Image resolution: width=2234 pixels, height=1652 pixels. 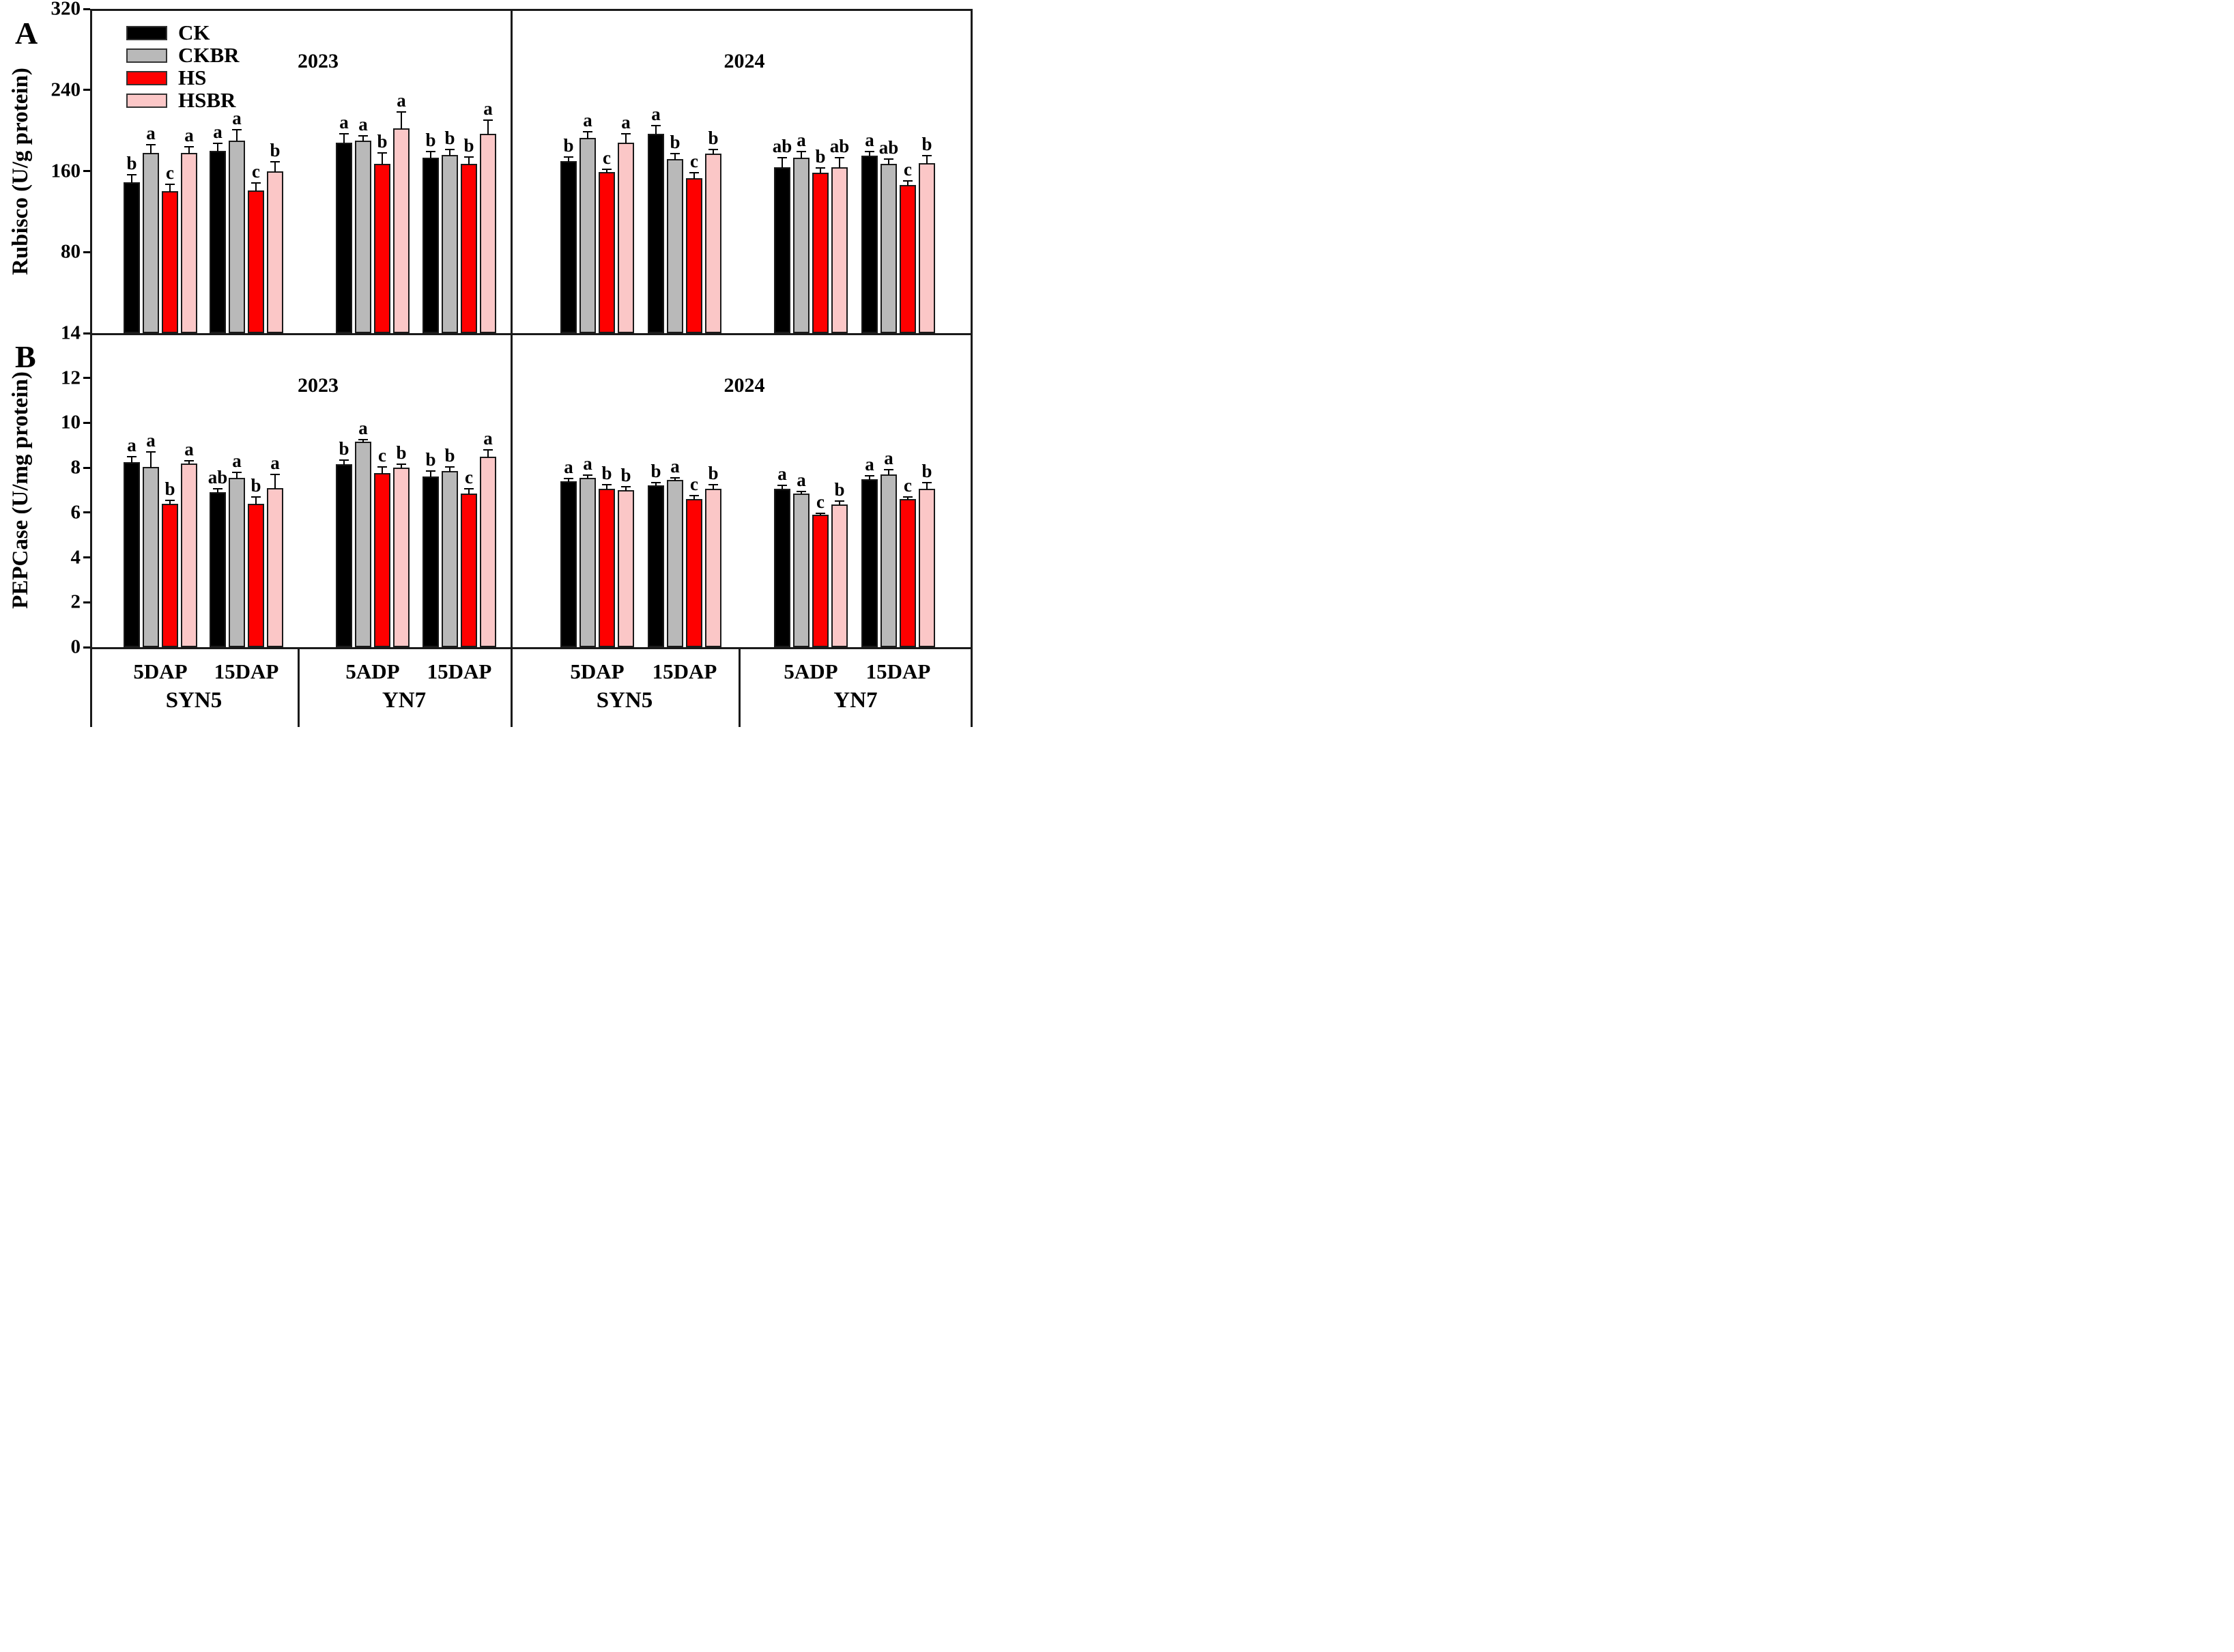 I want to click on left-axis-extension, so click(x=91, y=687).